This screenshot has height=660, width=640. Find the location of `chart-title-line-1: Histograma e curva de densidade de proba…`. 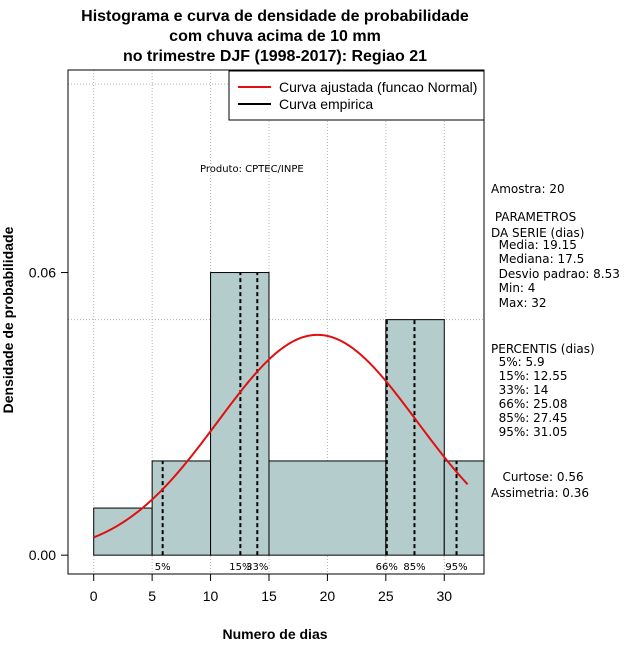

chart-title-line-1: Histograma e curva de densidade de proba… is located at coordinates (275, 16).